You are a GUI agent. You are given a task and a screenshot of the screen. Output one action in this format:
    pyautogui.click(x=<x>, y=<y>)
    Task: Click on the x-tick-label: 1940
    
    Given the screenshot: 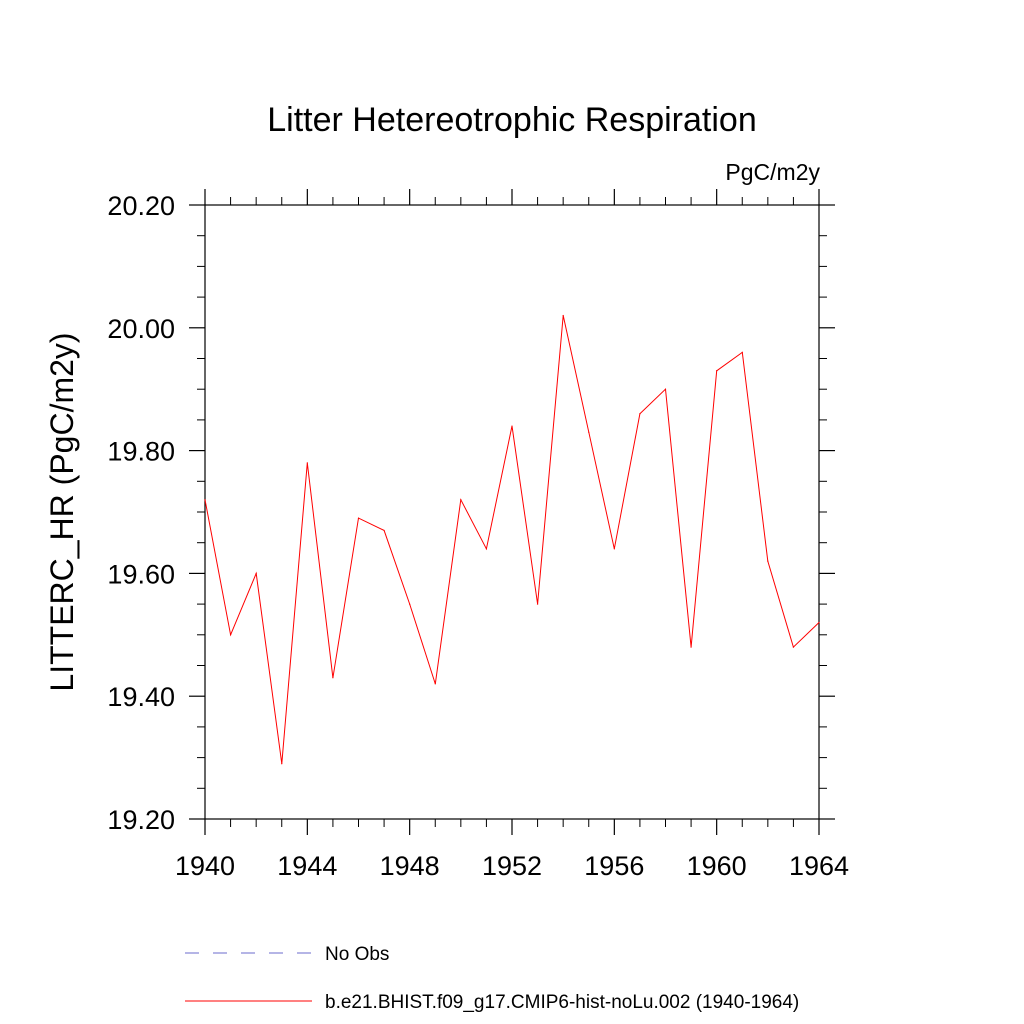 What is the action you would take?
    pyautogui.click(x=205, y=866)
    